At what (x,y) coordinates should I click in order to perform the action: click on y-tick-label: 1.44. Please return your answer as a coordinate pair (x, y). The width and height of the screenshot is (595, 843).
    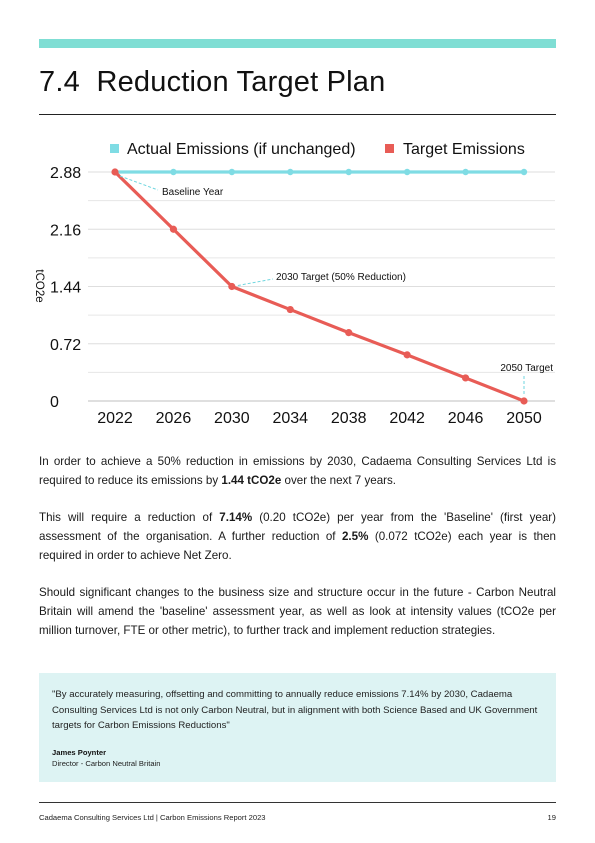
    Looking at the image, I should click on (65, 288).